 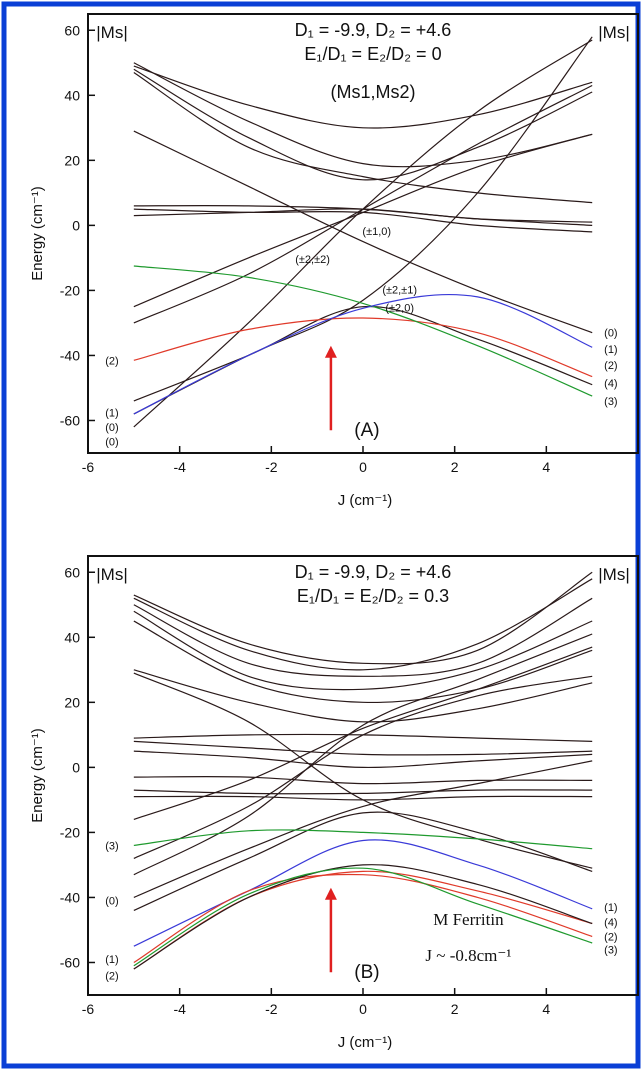 What do you see at coordinates (399, 291) in the screenshot?
I see `state-annotation: (±2,±1)` at bounding box center [399, 291].